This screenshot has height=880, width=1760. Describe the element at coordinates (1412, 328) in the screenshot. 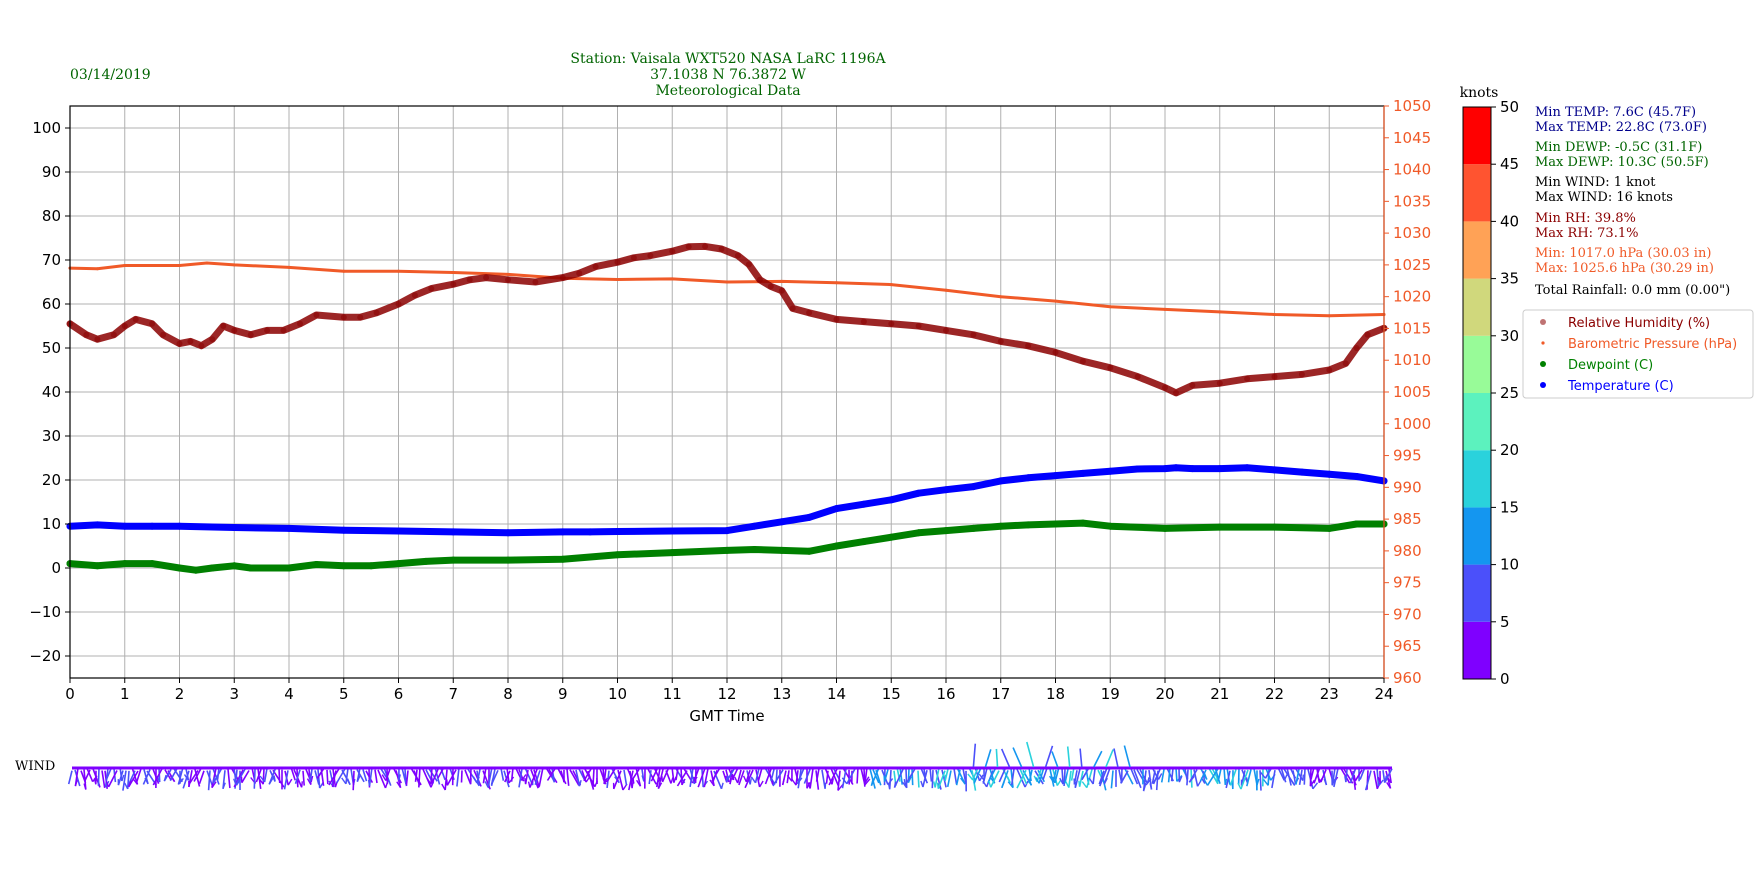

I see `right-tick-label: 1015` at that location.